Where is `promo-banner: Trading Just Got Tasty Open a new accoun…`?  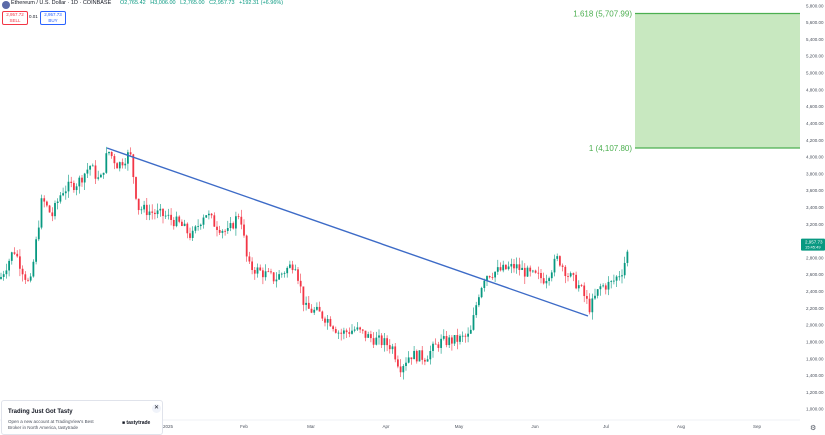
promo-banner: Trading Just Got Tasty Open a new accoun… is located at coordinates (82, 417).